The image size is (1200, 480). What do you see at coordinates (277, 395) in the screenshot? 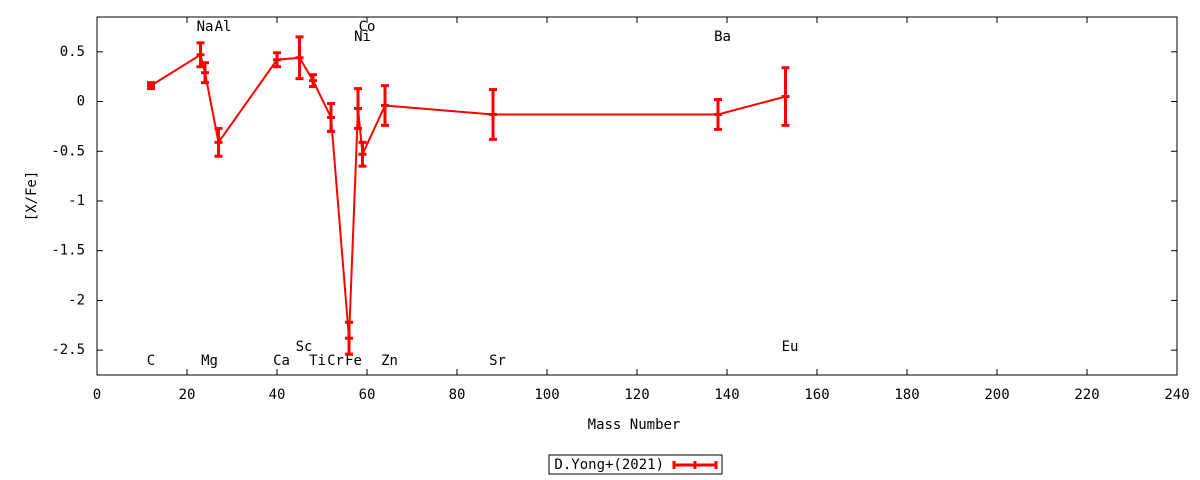
I see `x-tick-label: 40` at bounding box center [277, 395].